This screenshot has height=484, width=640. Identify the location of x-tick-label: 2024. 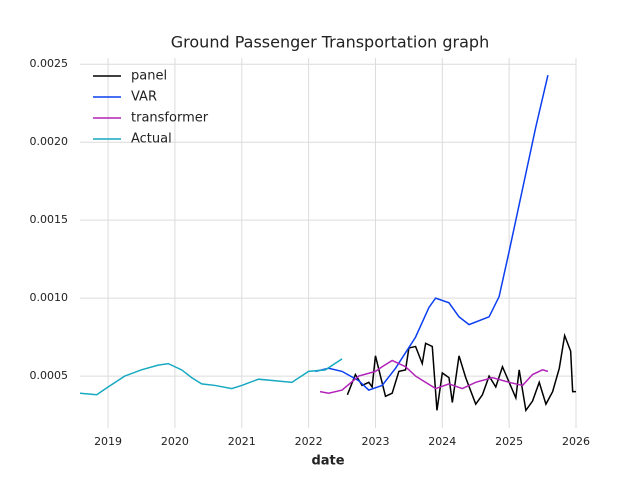
(442, 441).